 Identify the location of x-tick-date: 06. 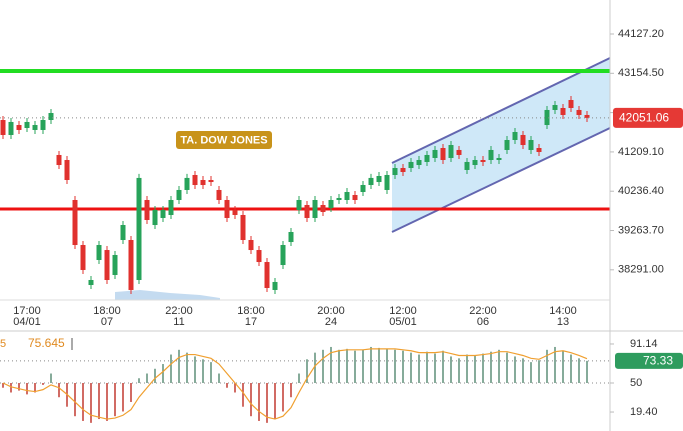
(483, 322).